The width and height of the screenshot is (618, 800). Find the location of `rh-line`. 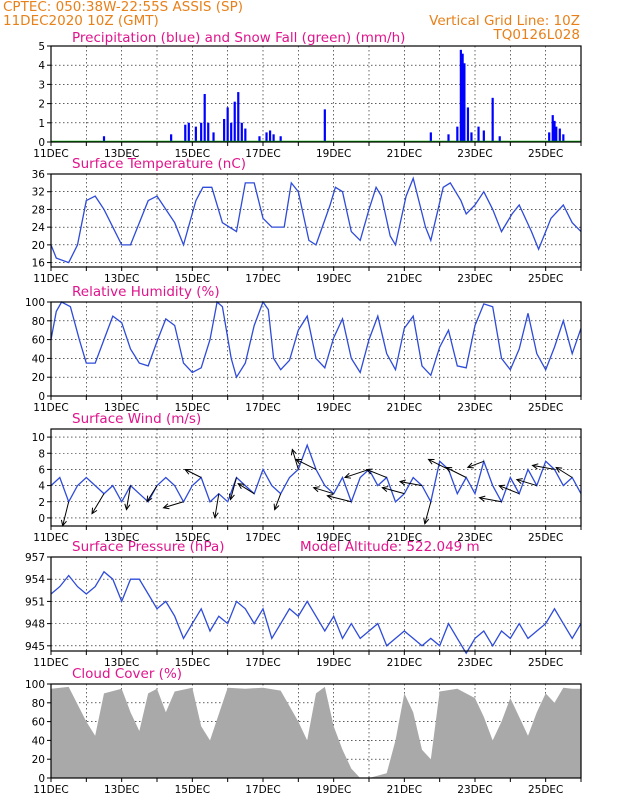

rh-line is located at coordinates (316, 339).